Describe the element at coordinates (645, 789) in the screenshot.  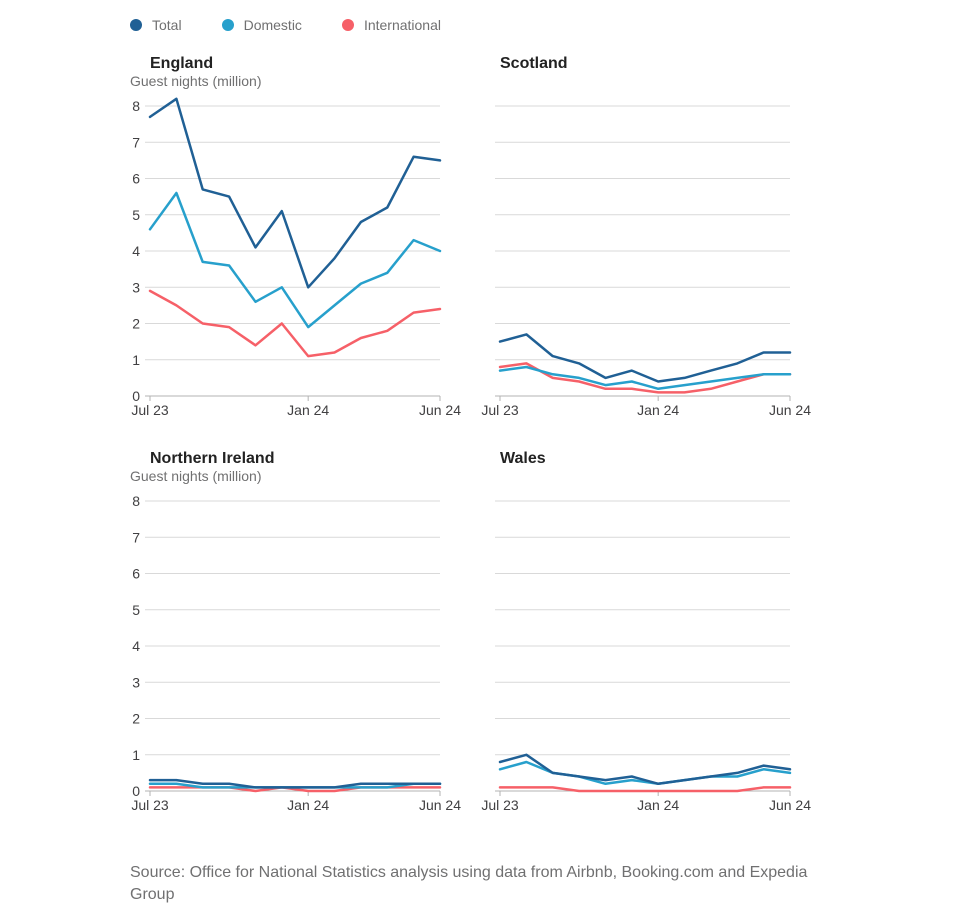
I see `series-line-international-wales` at that location.